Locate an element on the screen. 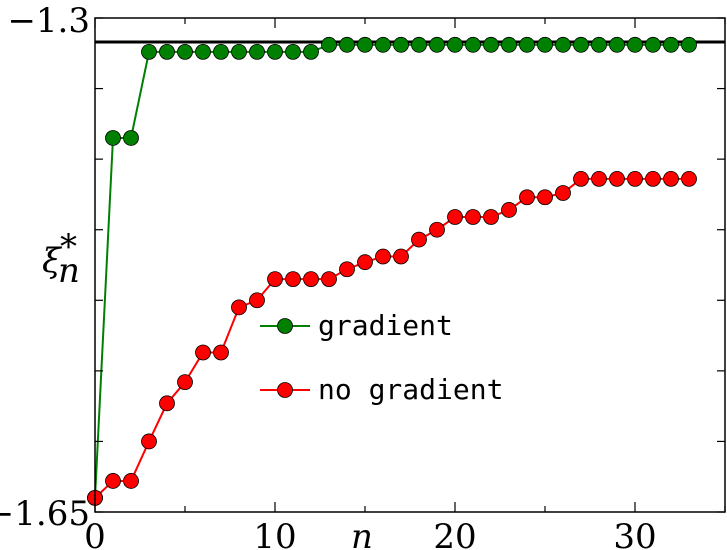 This screenshot has height=550, width=727. legend-no-gradient-marker is located at coordinates (285, 390).